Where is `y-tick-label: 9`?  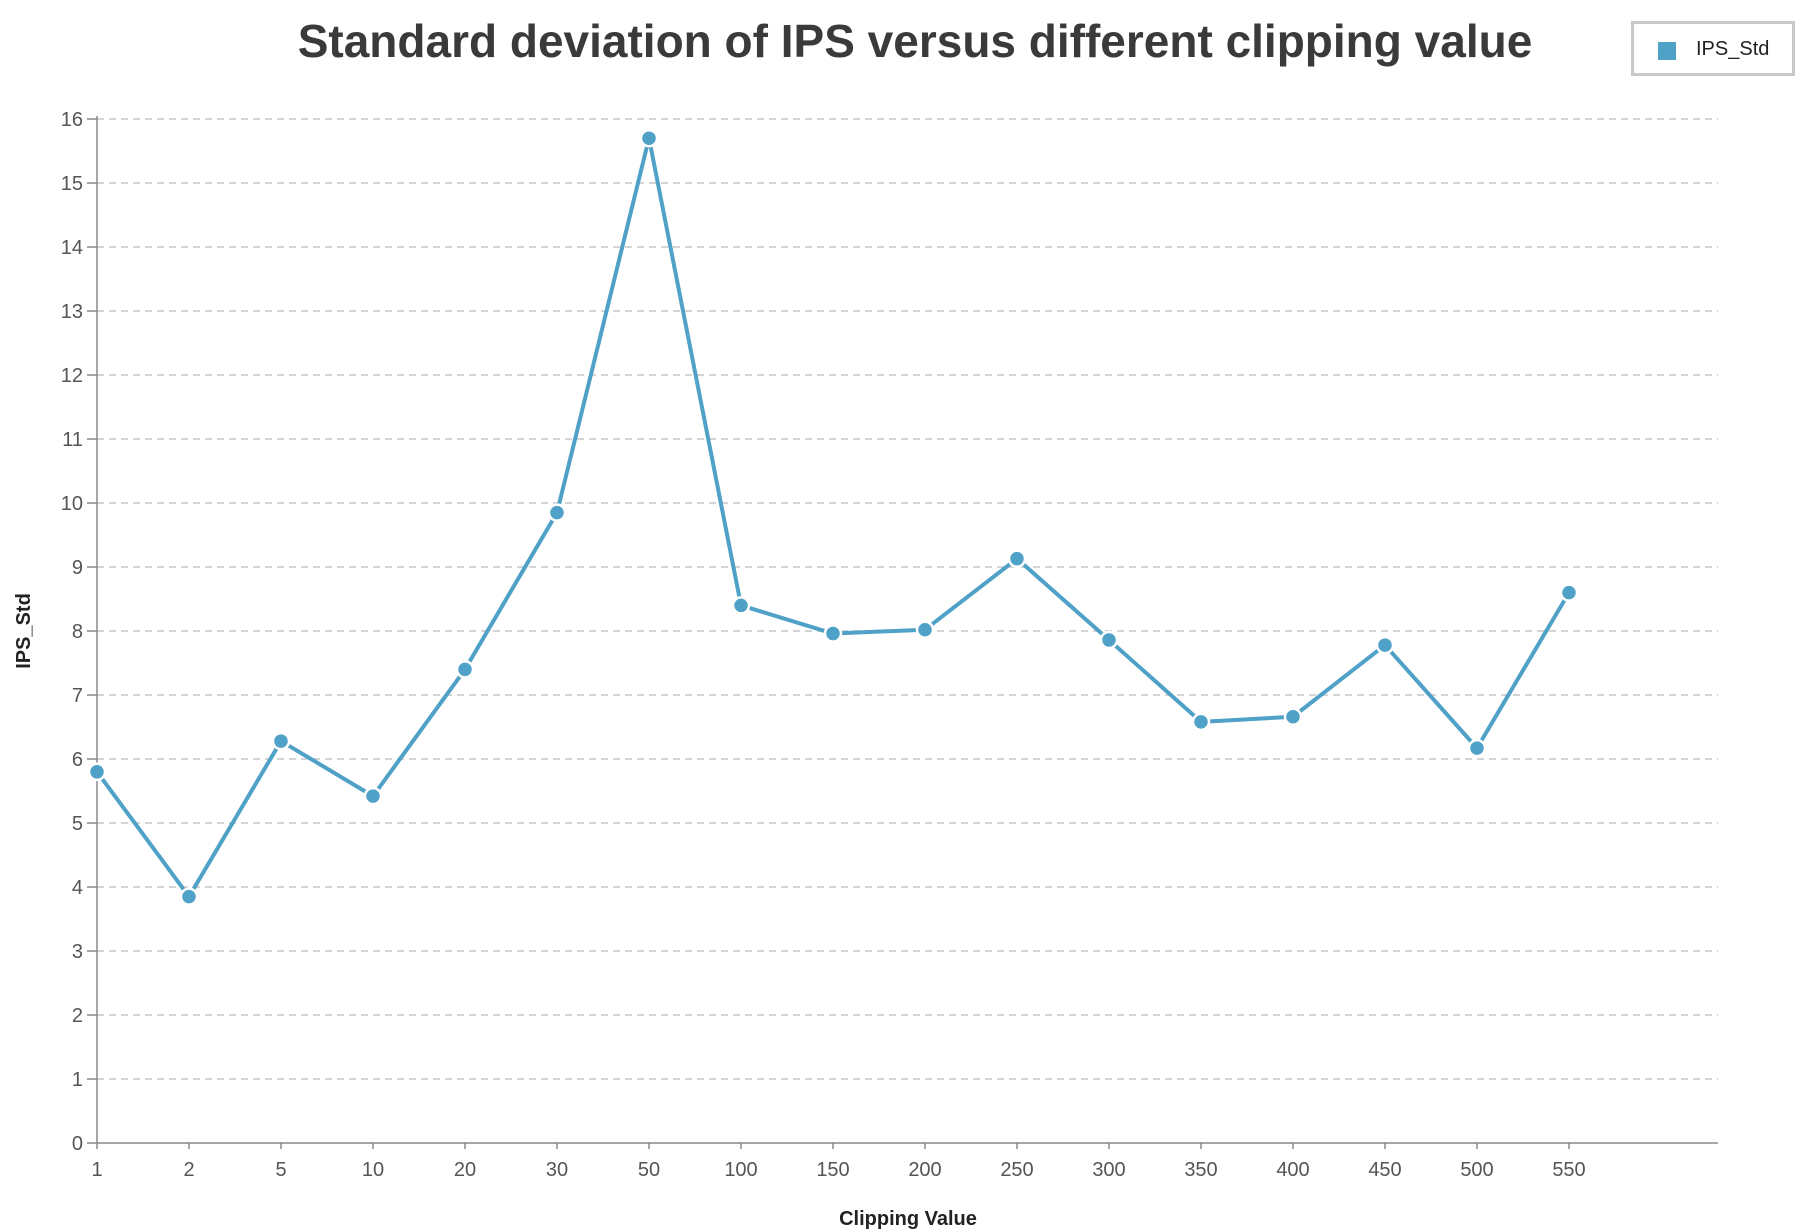
y-tick-label: 9 is located at coordinates (77, 568).